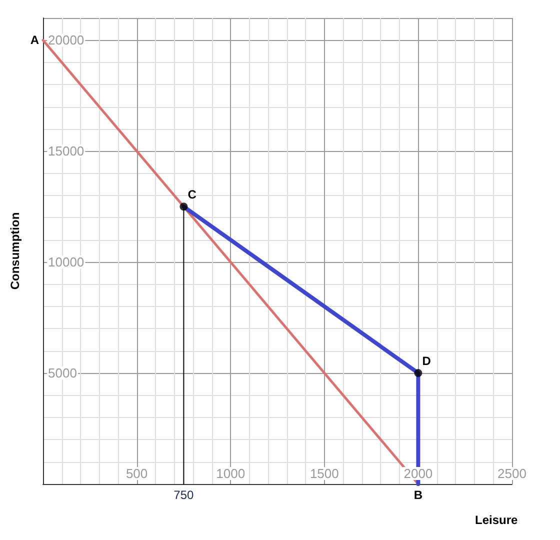 This screenshot has height=540, width=560. What do you see at coordinates (137, 473) in the screenshot?
I see `x-tick-label: 500` at bounding box center [137, 473].